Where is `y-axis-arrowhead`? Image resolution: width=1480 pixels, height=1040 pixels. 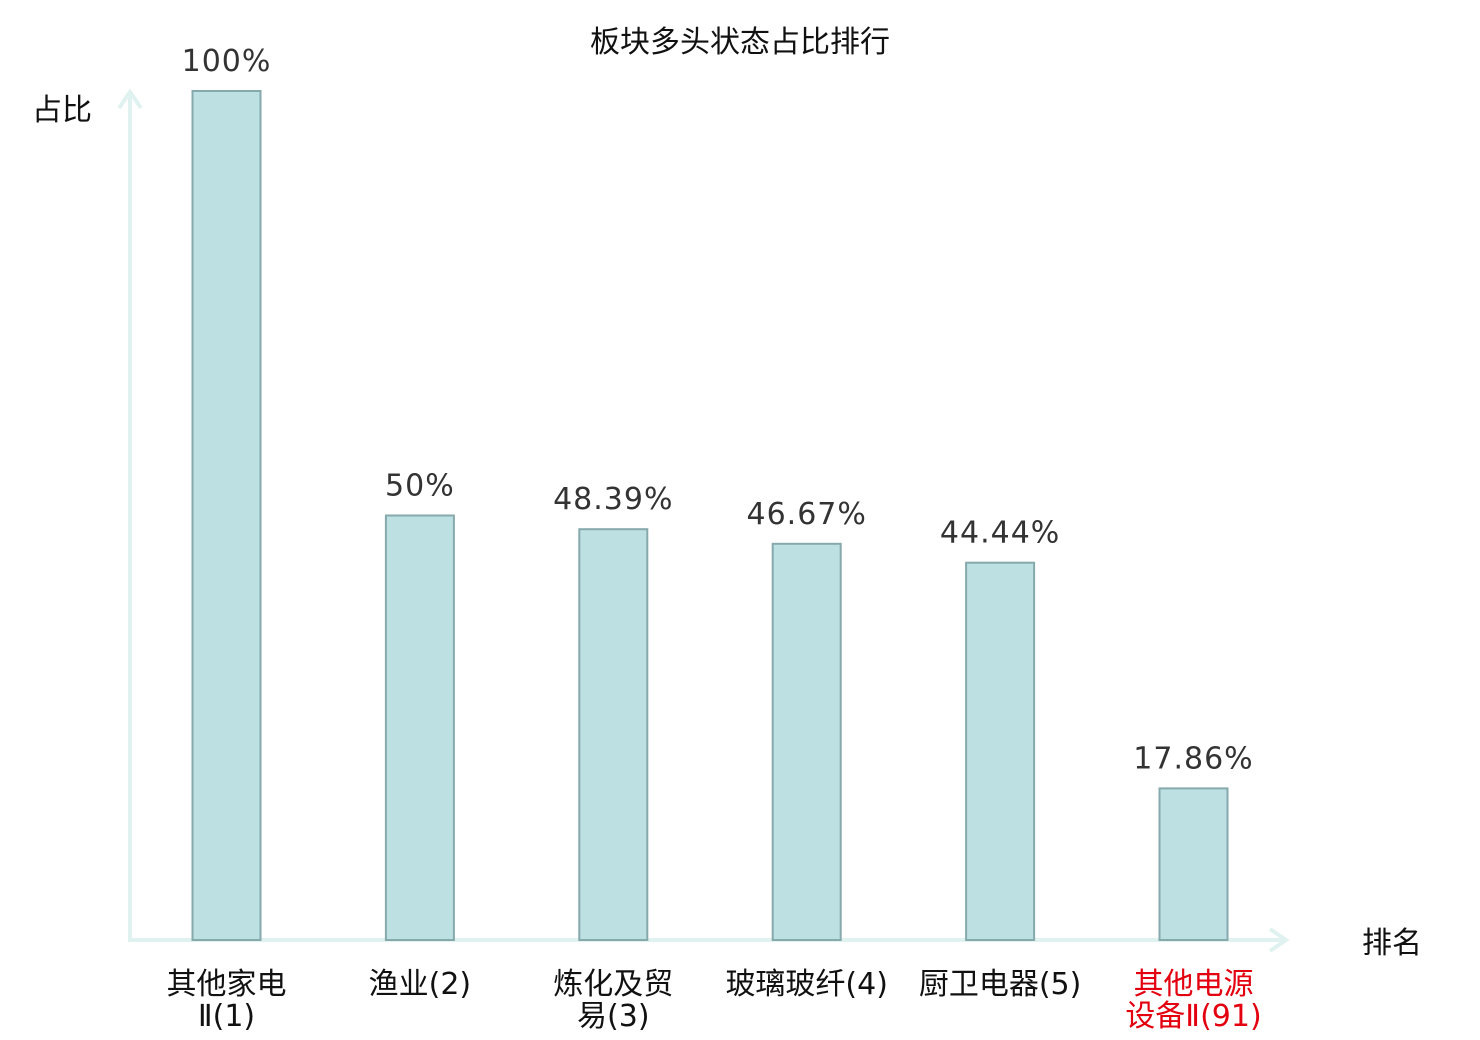 y-axis-arrowhead is located at coordinates (130, 99).